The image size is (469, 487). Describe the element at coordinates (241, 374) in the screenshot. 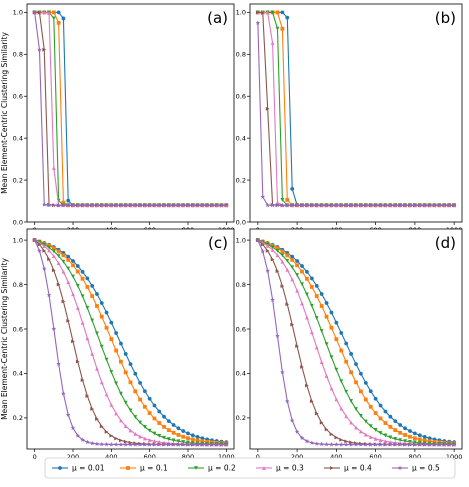

I see `y-tick-label: 0.4` at that location.